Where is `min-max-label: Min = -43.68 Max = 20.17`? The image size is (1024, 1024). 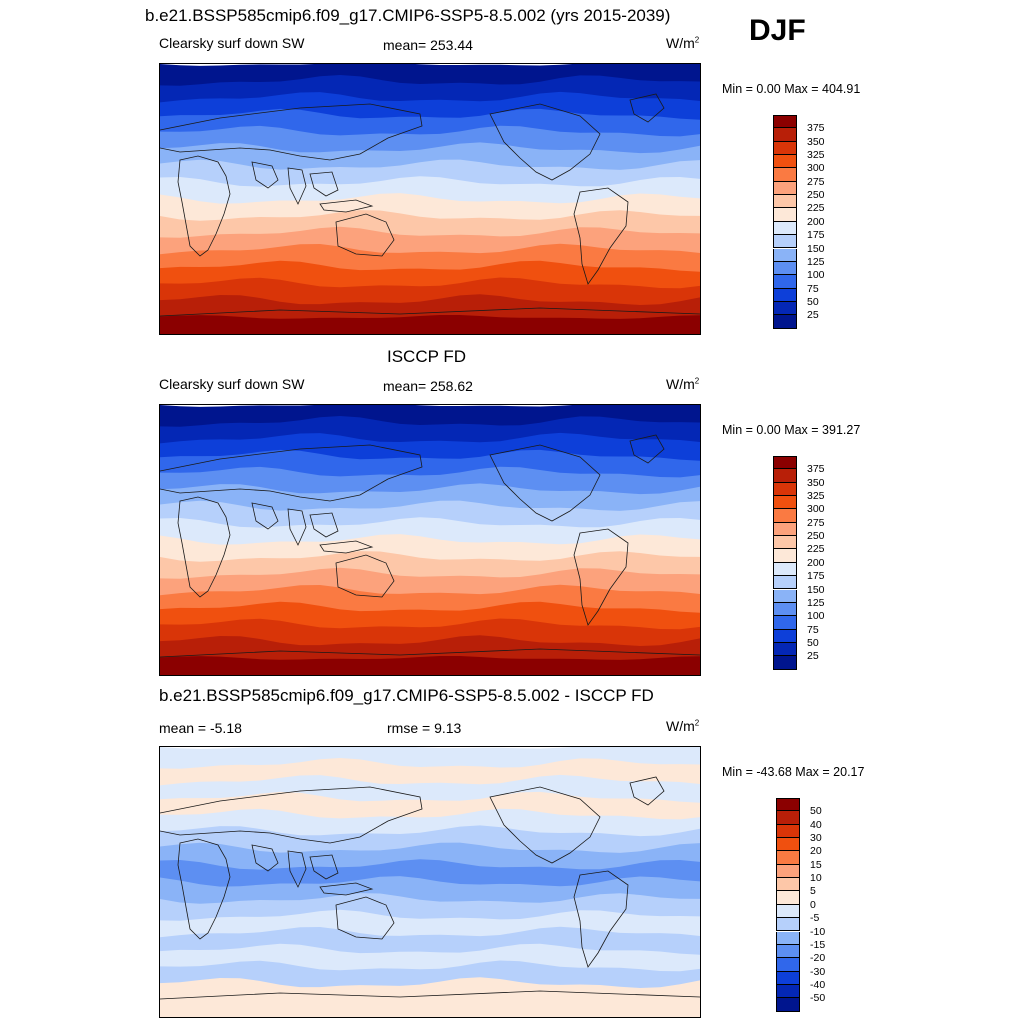 min-max-label: Min = -43.68 Max = 20.17 is located at coordinates (793, 772).